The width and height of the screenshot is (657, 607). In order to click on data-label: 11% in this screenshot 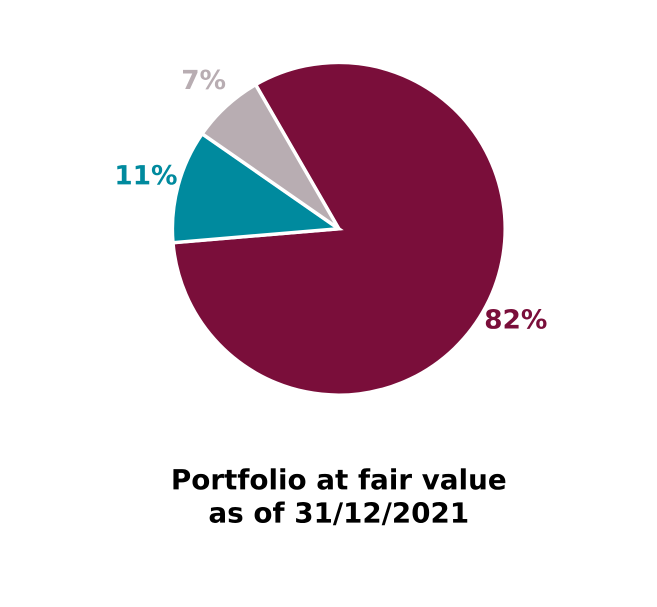, I will do `click(147, 174)`.